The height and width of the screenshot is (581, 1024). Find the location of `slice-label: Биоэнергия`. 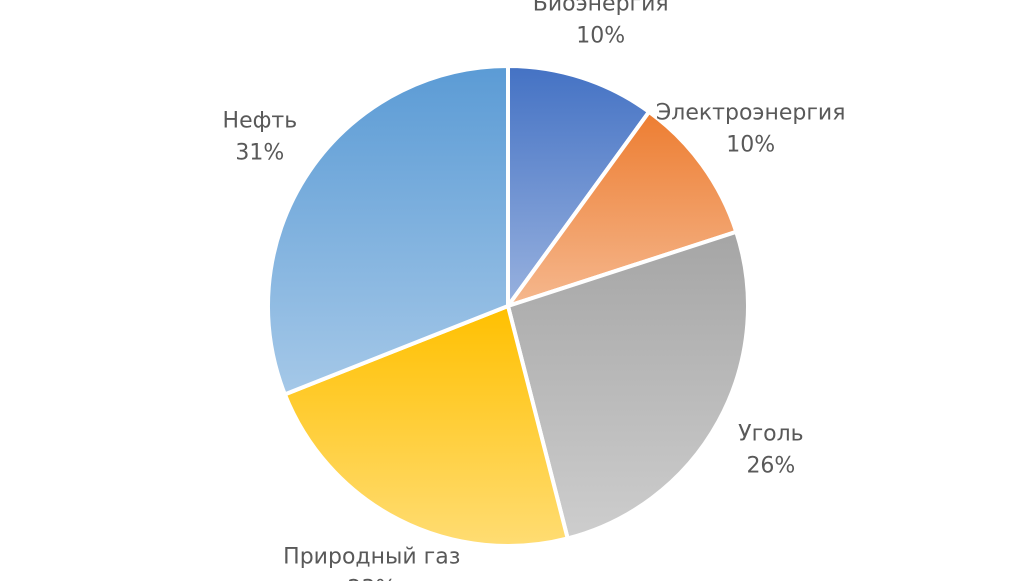

slice-label: Биоэнергия is located at coordinates (601, 8).